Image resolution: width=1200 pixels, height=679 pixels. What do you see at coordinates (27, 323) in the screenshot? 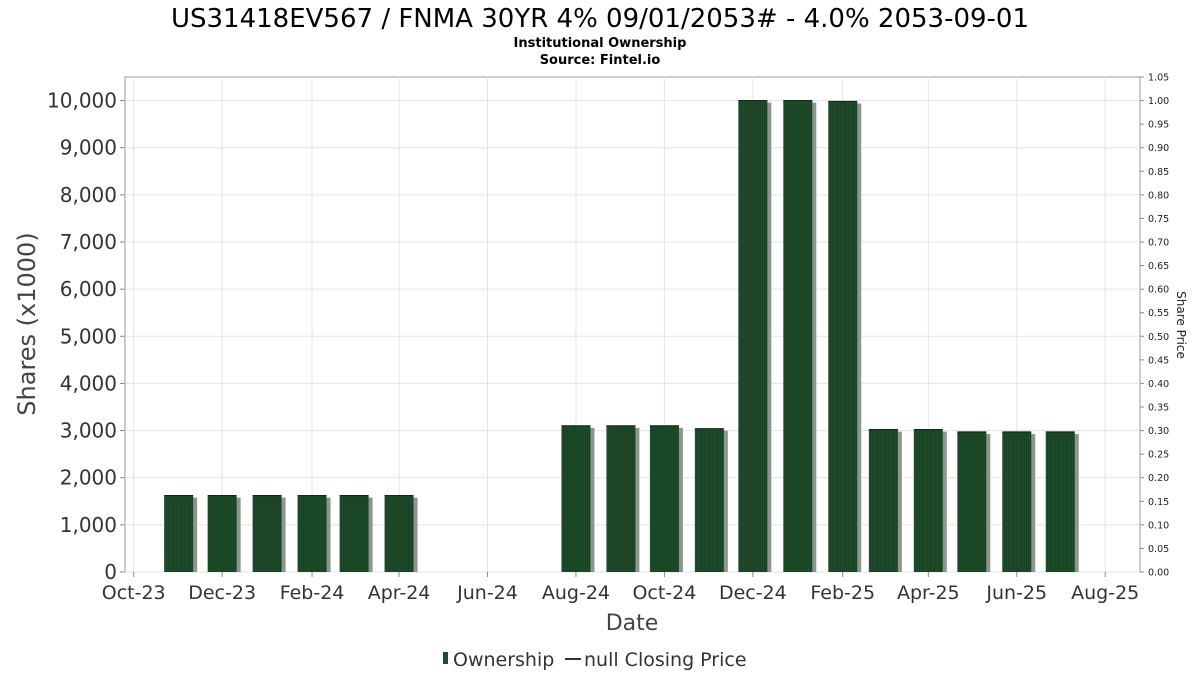
I see `y-axis-label: Shares (x1000)` at bounding box center [27, 323].